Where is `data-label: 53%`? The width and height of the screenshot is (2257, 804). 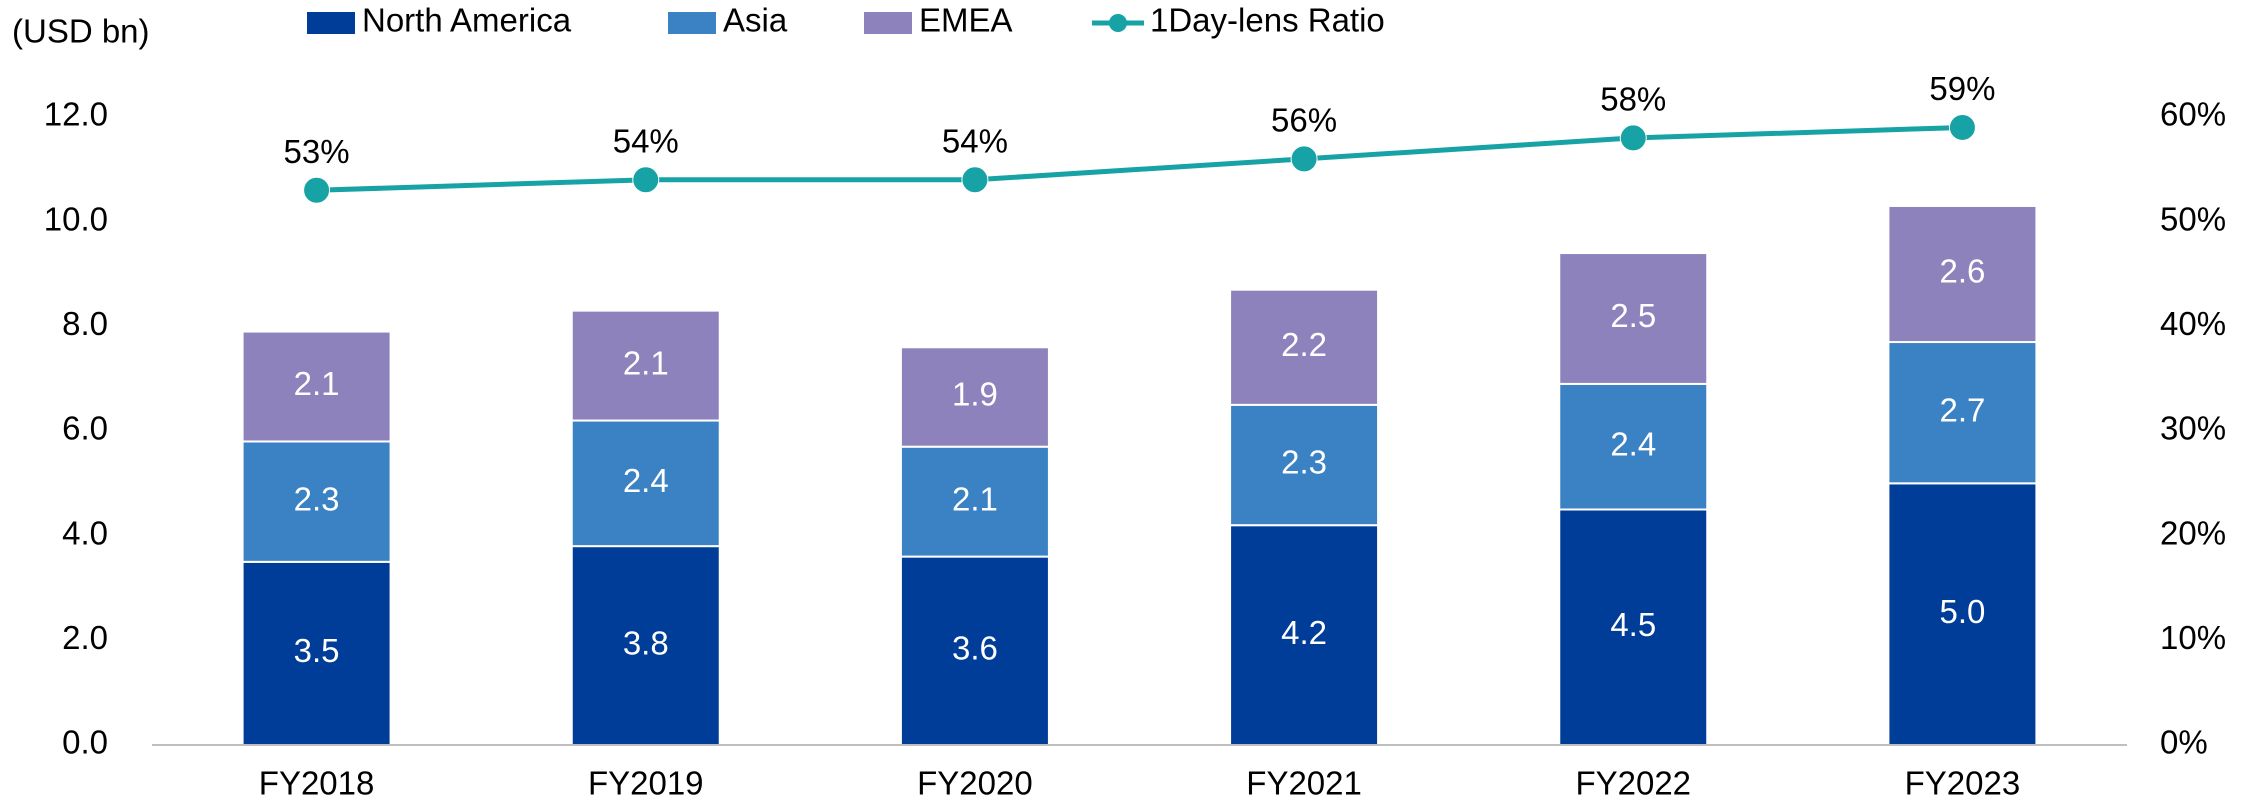 data-label: 53% is located at coordinates (317, 151).